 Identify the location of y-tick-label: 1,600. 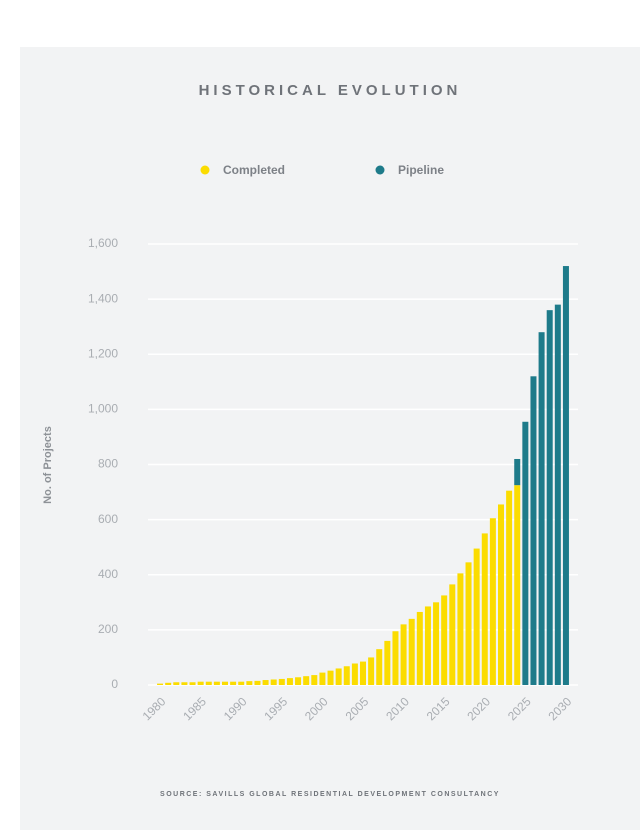
(103, 243).